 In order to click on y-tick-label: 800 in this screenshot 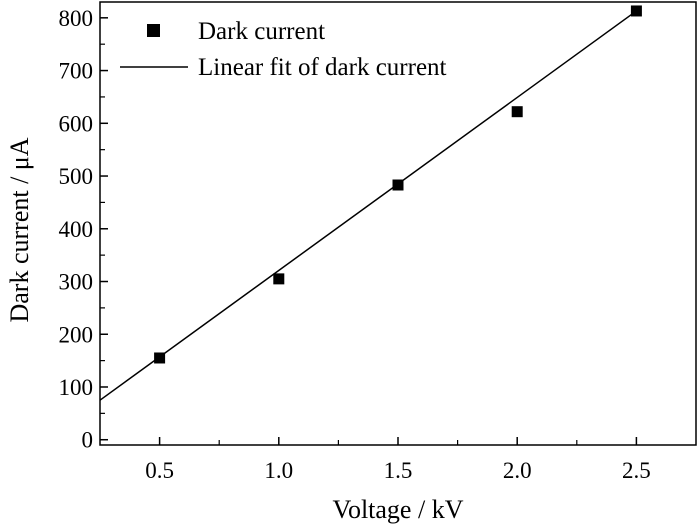, I will do `click(76, 18)`.